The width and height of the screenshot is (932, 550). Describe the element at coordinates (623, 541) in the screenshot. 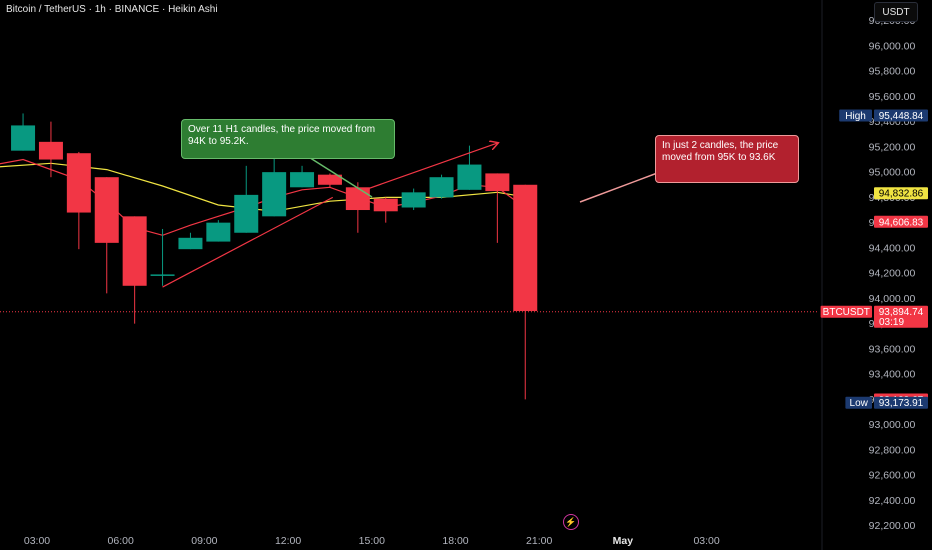

I see `x-tick-label: May` at that location.